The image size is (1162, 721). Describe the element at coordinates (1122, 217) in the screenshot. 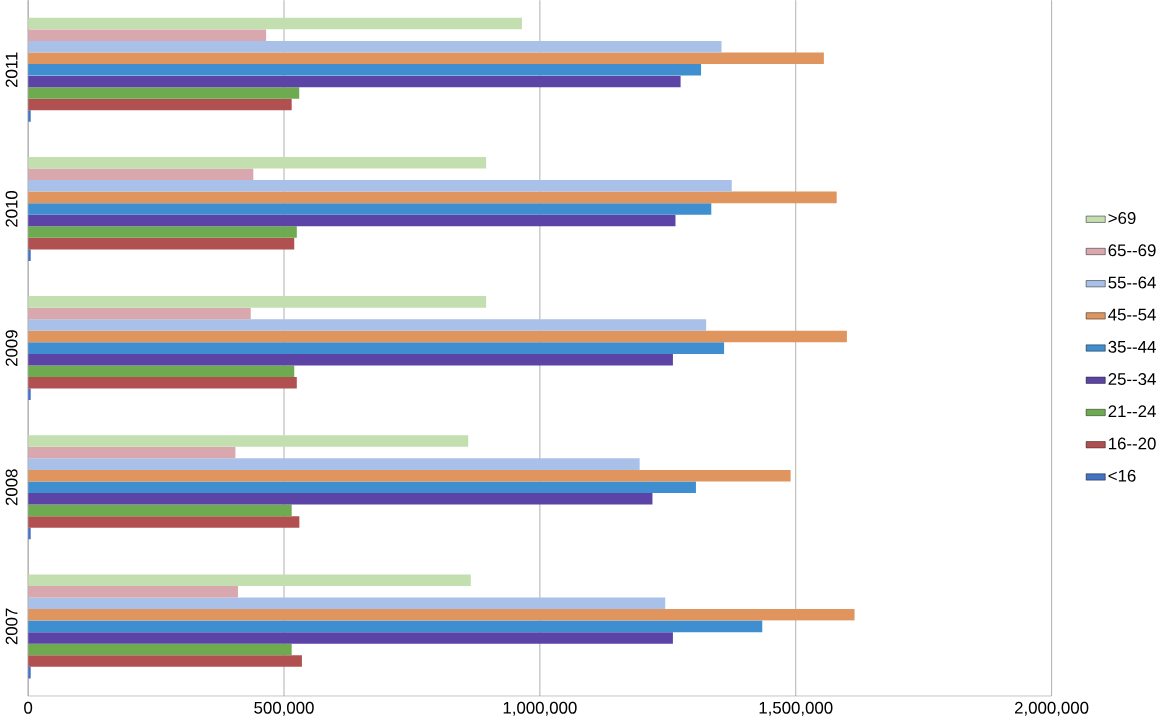

I see `legend-label: >69` at that location.